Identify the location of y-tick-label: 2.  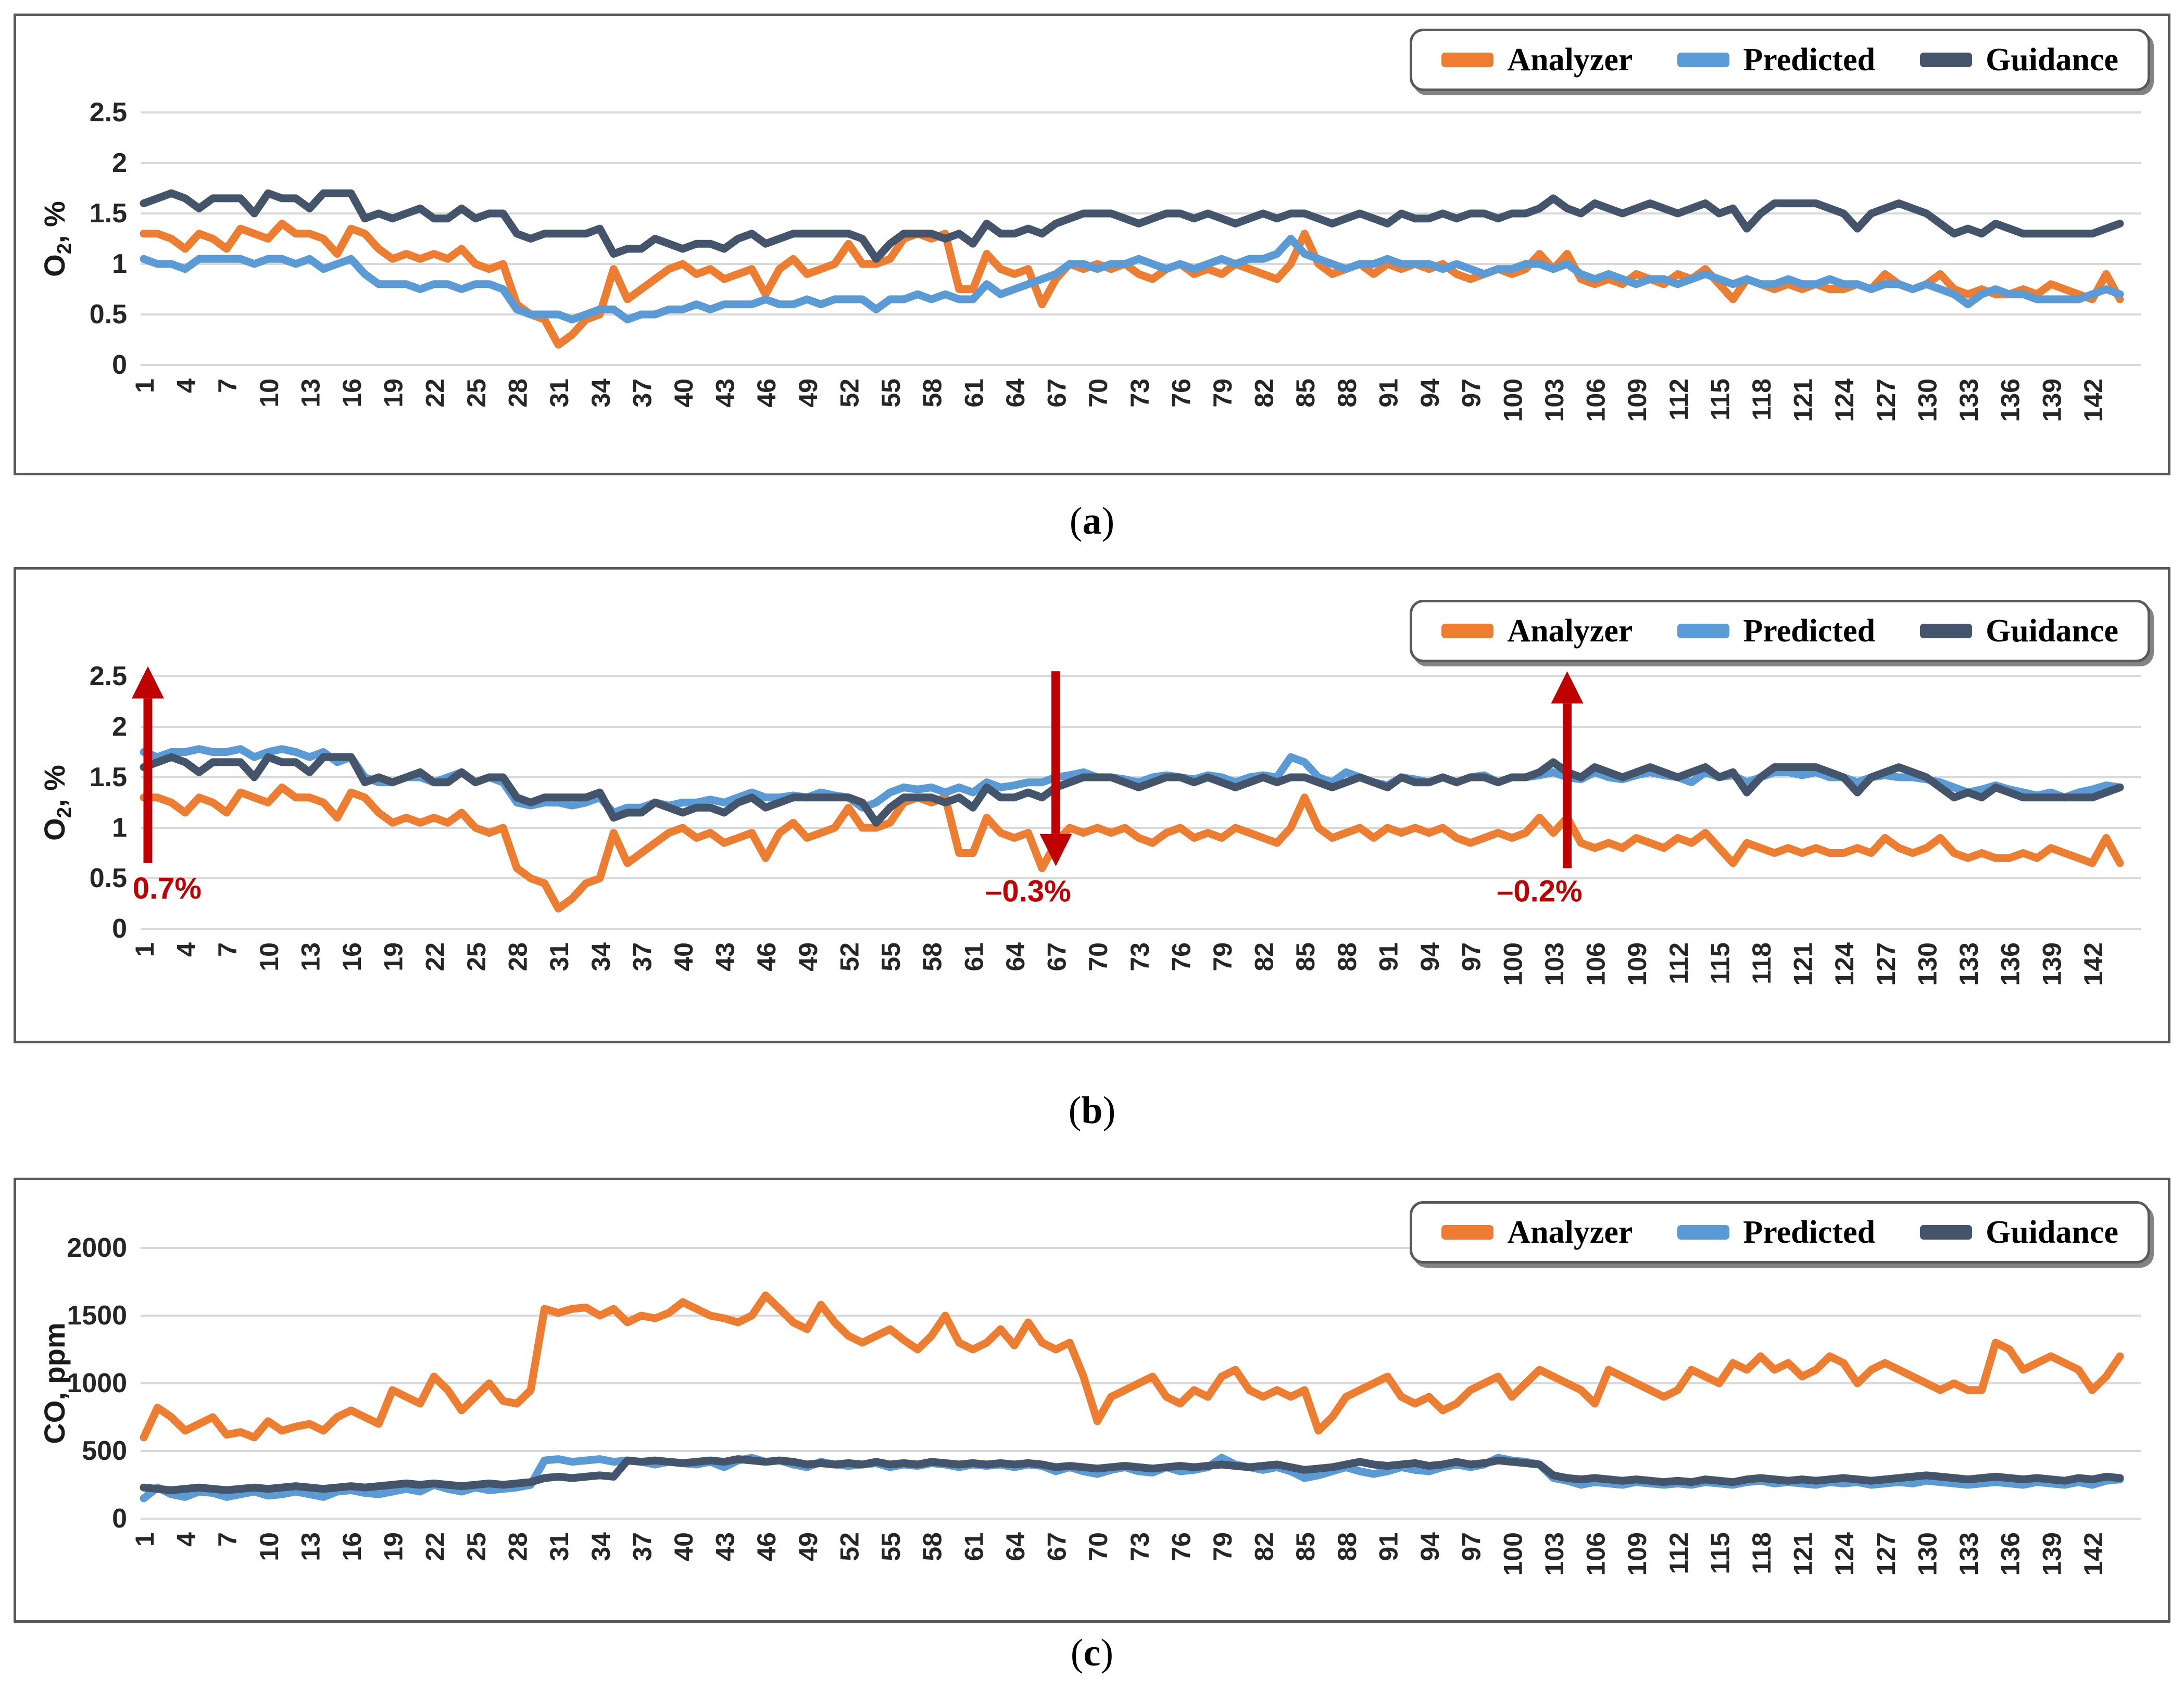
(120, 163).